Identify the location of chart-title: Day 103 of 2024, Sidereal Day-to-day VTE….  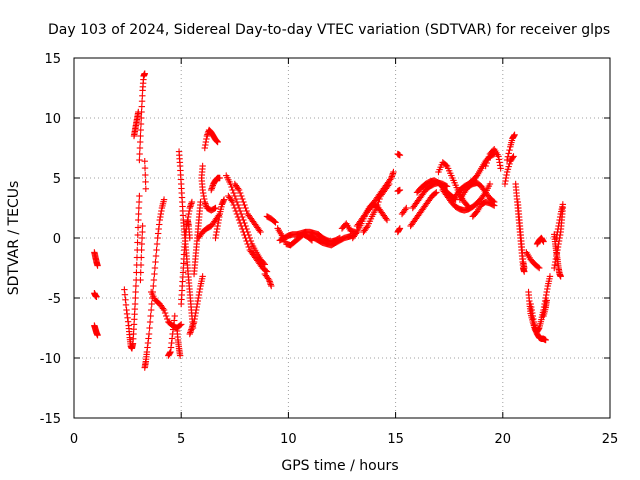
(329, 30).